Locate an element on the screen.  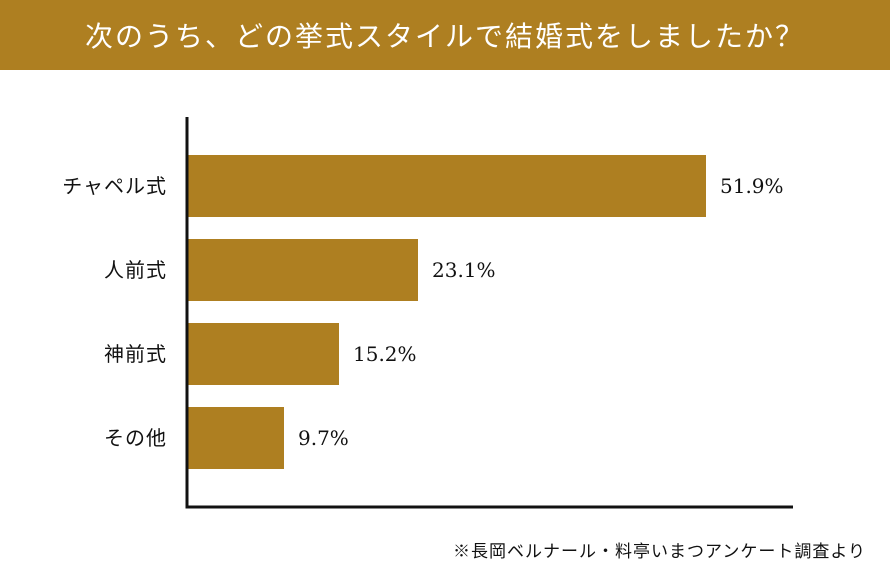
category-label-3: その他 is located at coordinates (135, 438).